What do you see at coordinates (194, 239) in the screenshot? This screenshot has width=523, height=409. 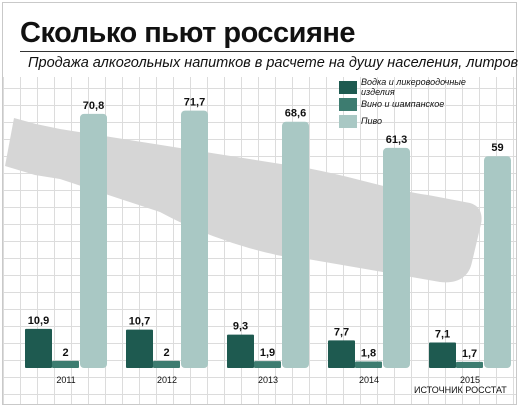 I see `bar-beer-2012` at bounding box center [194, 239].